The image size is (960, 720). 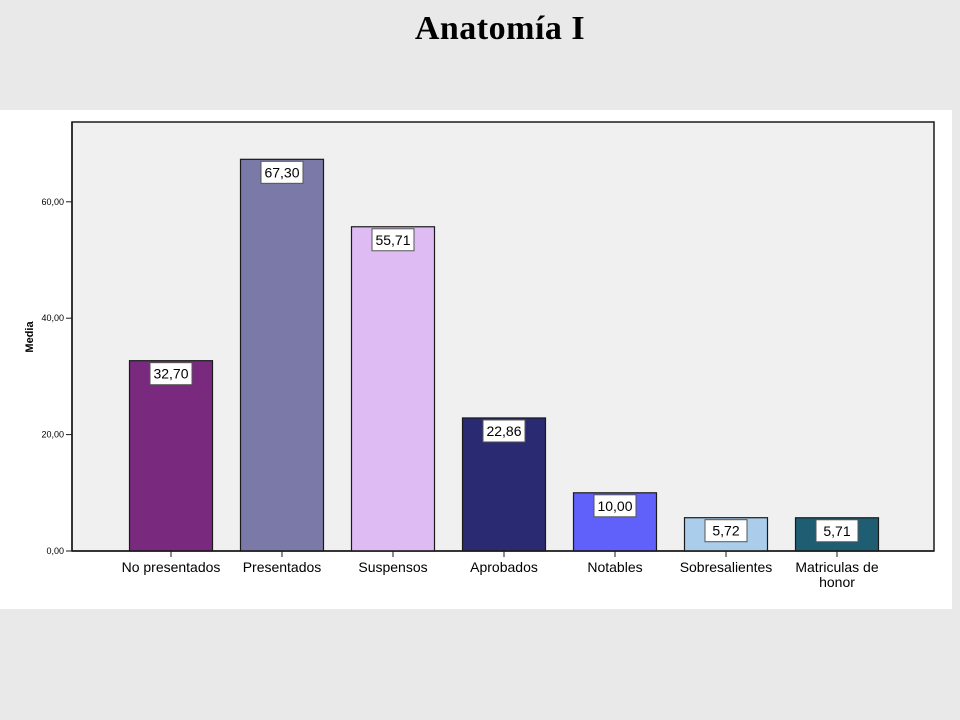 What do you see at coordinates (500, 28) in the screenshot?
I see `page-title: Anatomía I` at bounding box center [500, 28].